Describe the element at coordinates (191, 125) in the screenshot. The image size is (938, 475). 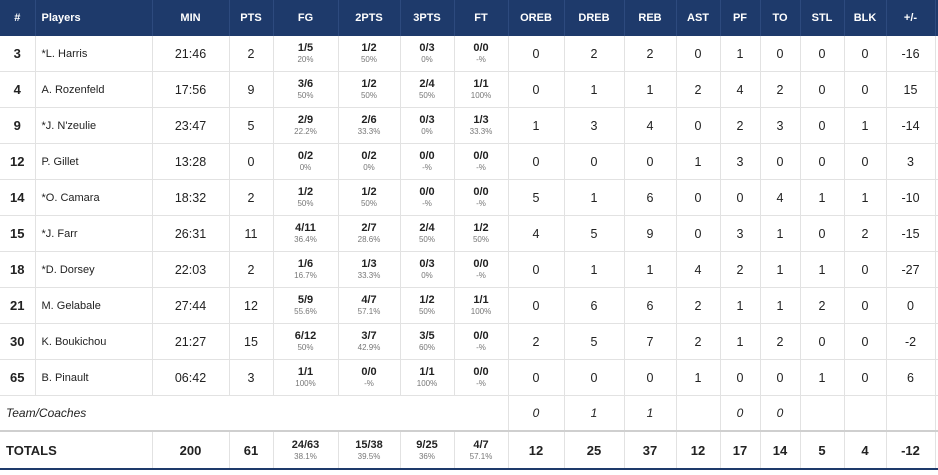
I see `player-minutes: 23:47` at that location.